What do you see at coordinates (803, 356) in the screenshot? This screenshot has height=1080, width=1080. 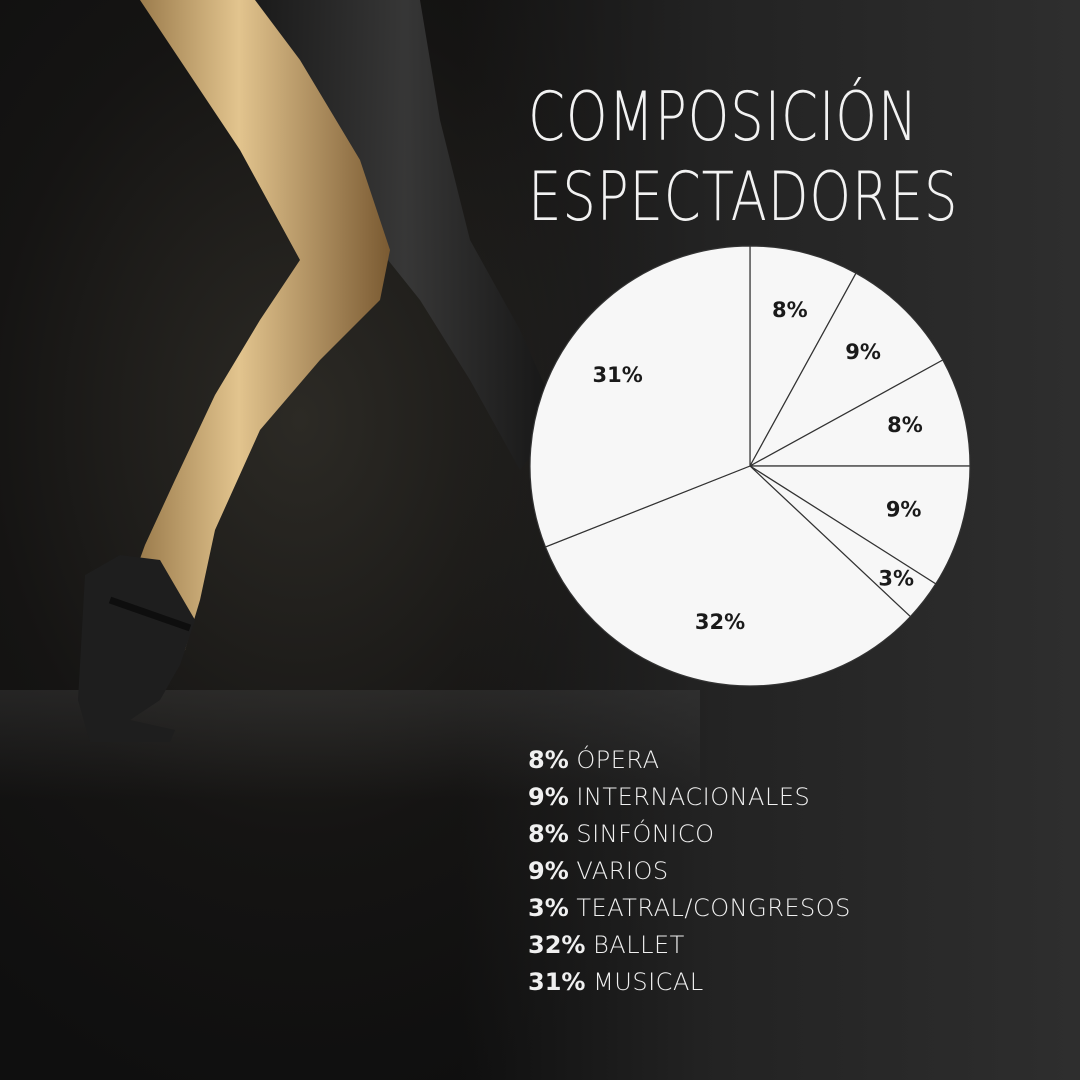 I see `pie-slice--pera` at bounding box center [803, 356].